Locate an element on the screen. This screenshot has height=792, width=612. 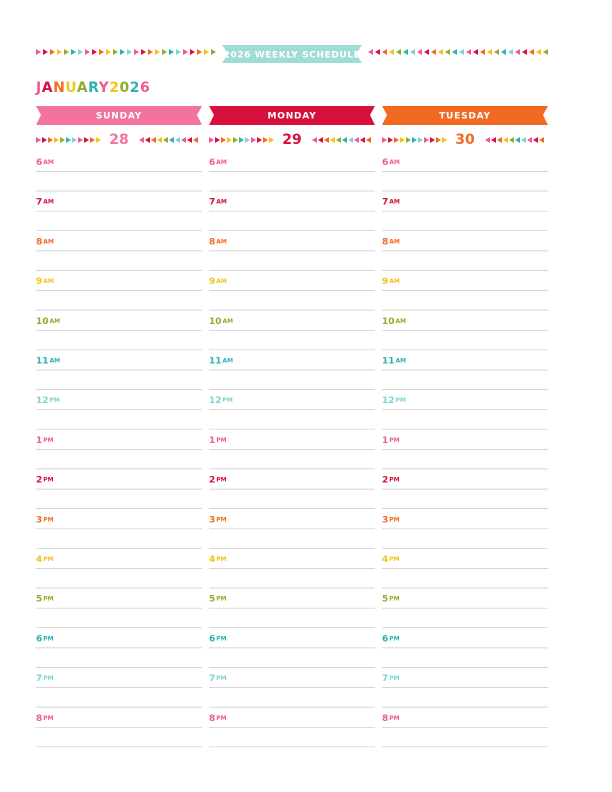
hour-number: 5 is located at coordinates (212, 599).